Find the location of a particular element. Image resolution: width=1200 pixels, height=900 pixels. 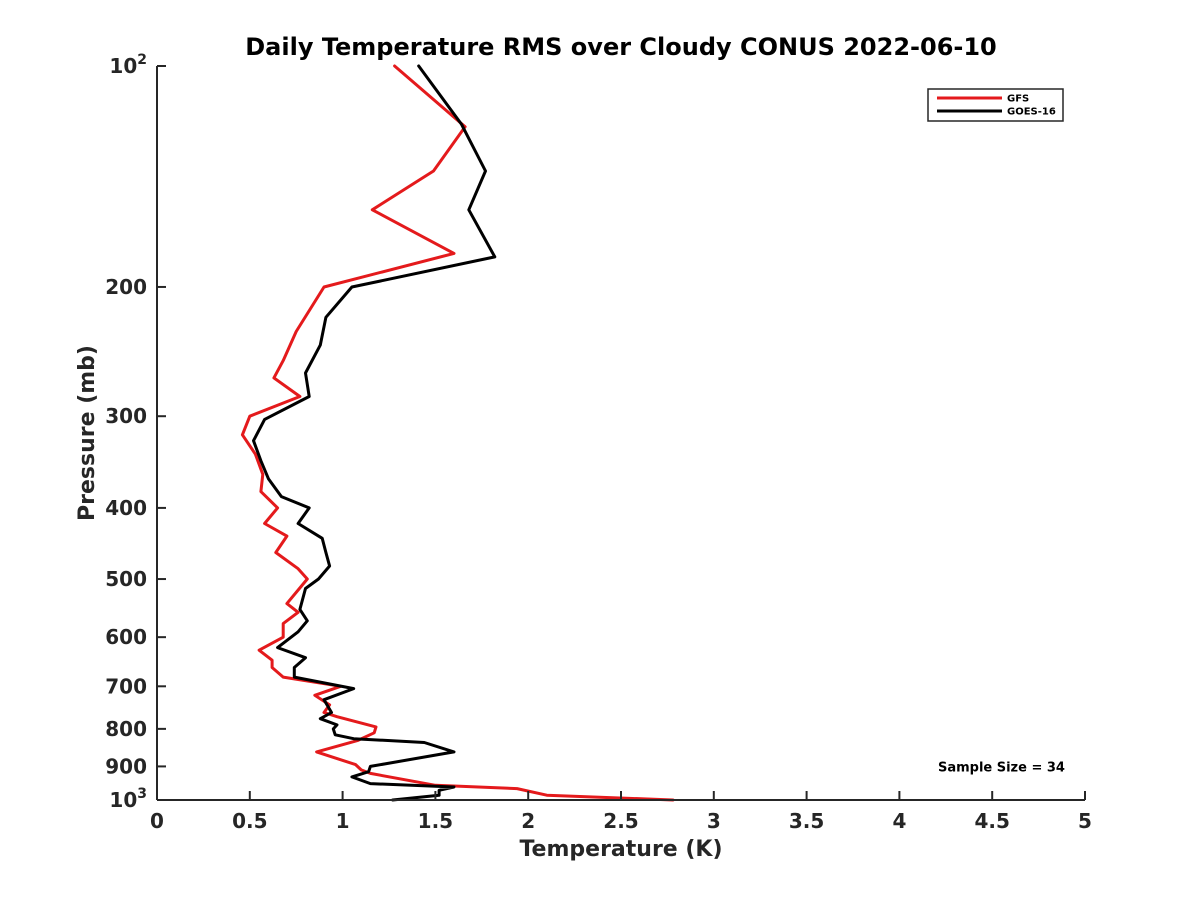

x-tick-label: 1 is located at coordinates (343, 821).